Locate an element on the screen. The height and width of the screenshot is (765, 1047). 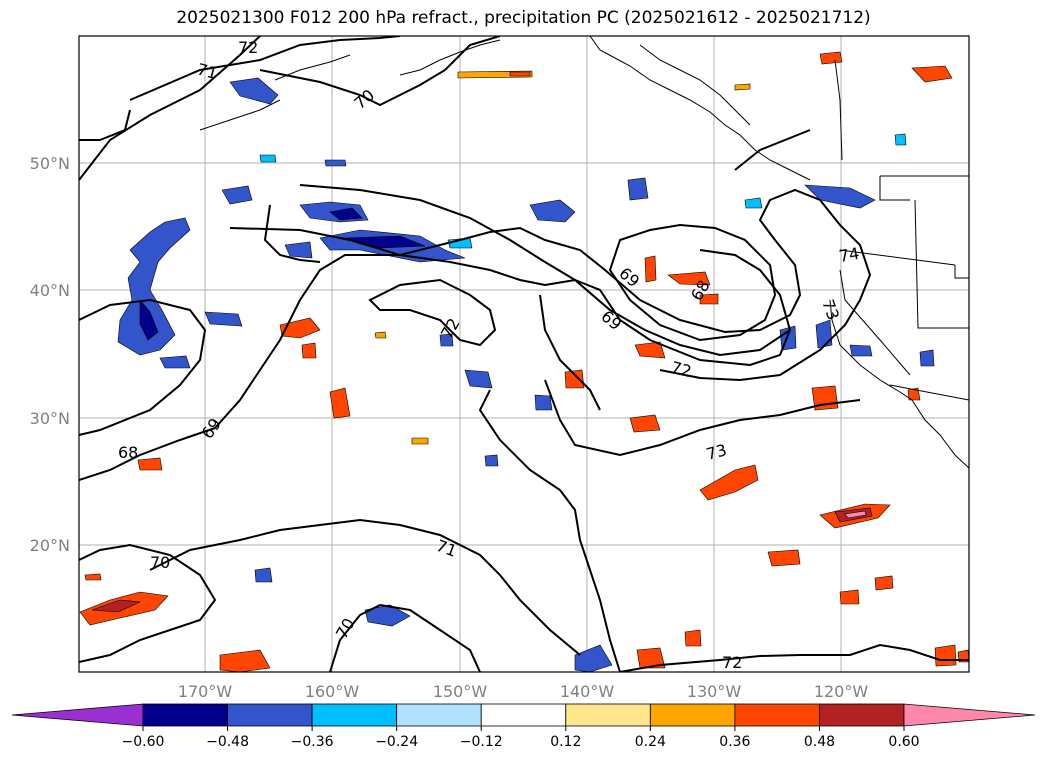
contour-label: 70 is located at coordinates (160, 562).